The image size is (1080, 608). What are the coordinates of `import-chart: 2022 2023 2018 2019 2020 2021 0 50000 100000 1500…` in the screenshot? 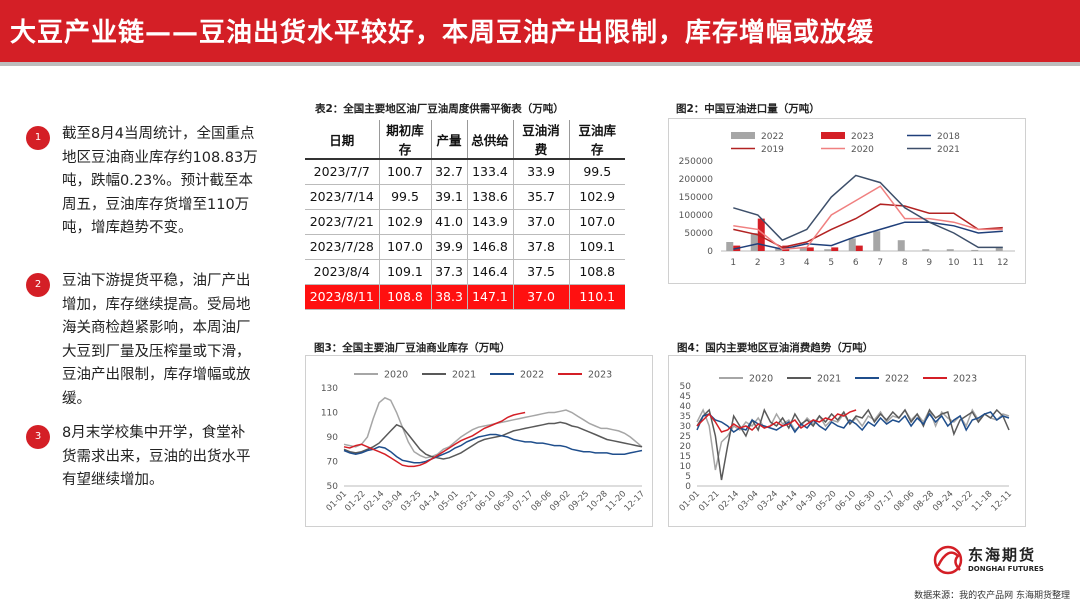 It's located at (847, 200).